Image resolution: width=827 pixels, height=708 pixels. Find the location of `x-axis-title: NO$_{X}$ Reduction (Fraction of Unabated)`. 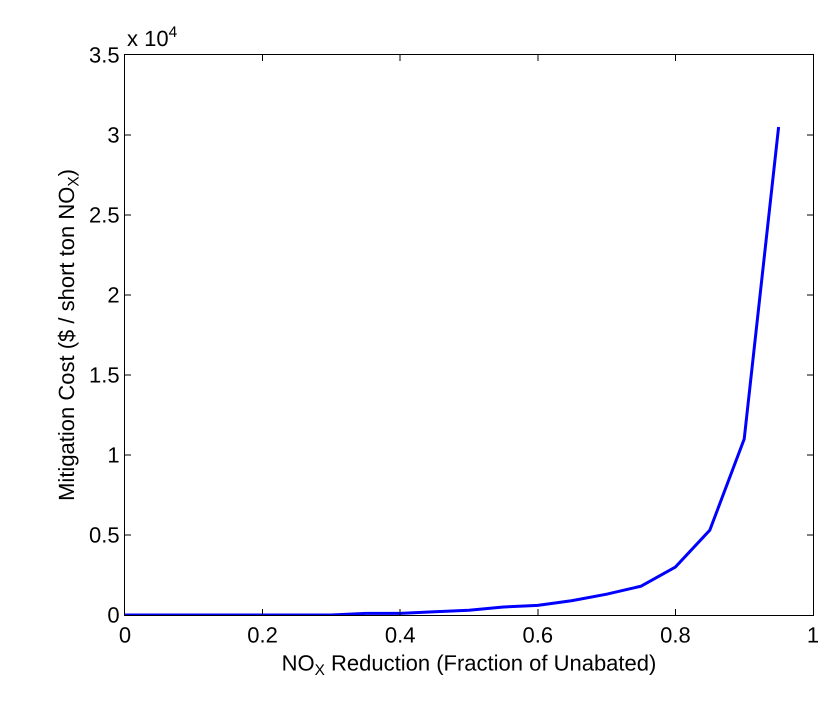

x-axis-title: NO$_{X}$ Reduction (Fraction of Unabated) is located at coordinates (469, 664).